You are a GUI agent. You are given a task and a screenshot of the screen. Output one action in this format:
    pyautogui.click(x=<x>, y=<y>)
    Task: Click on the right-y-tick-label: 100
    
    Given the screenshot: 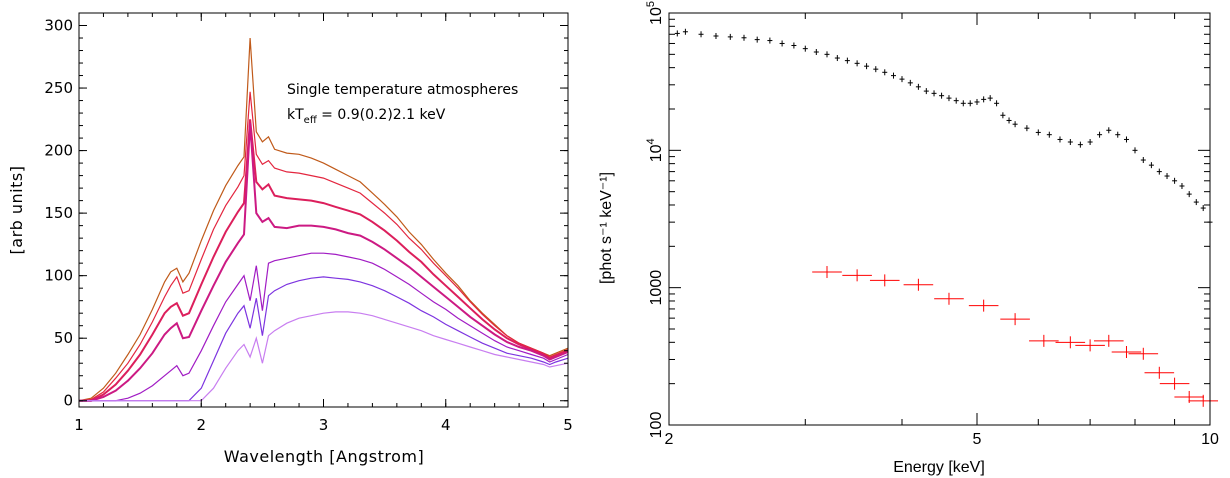 What is the action you would take?
    pyautogui.click(x=656, y=425)
    